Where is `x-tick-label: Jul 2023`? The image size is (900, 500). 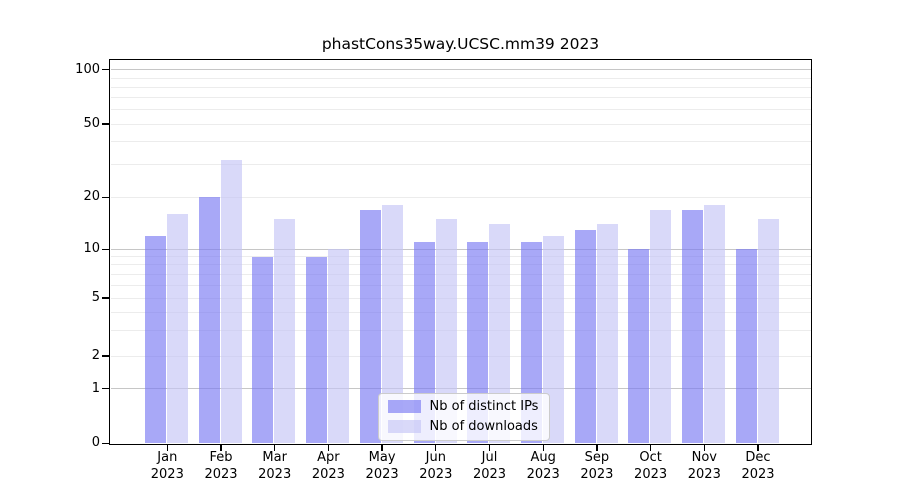 x-tick-label: Jul 2023 is located at coordinates (490, 466).